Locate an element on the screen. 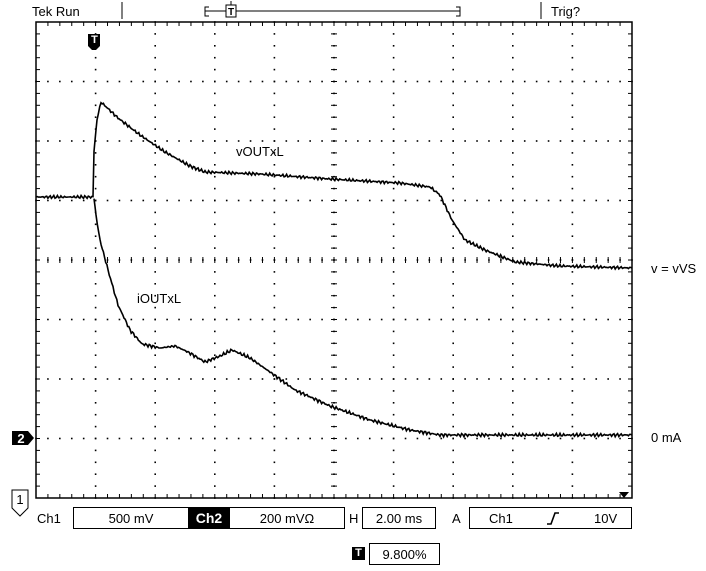 The image size is (706, 571). current-trace-label: iOUTxL is located at coordinates (159, 298).